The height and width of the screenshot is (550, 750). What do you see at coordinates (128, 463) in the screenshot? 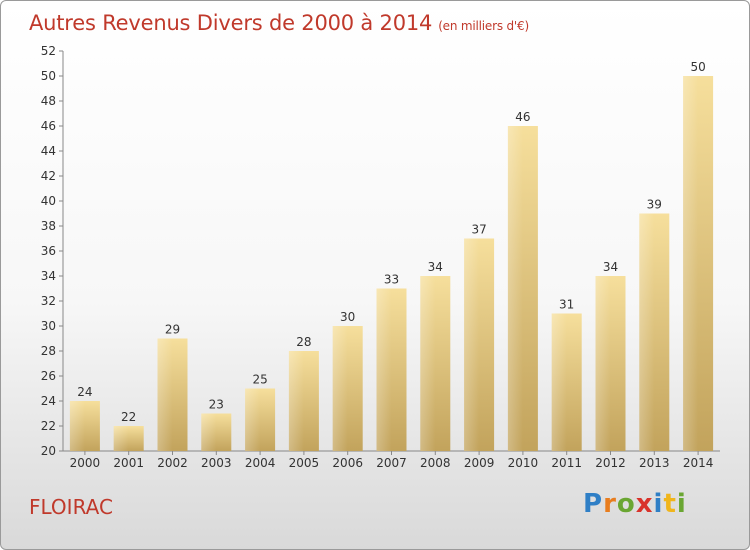
I see `x-tick-label-2001: 2001` at bounding box center [128, 463].